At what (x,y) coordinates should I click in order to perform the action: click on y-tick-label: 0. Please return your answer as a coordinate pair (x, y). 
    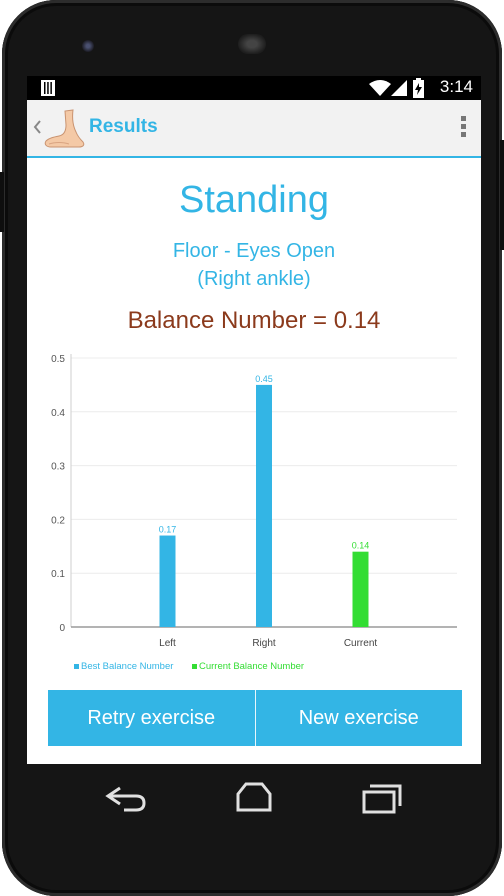
    Looking at the image, I should click on (62, 628).